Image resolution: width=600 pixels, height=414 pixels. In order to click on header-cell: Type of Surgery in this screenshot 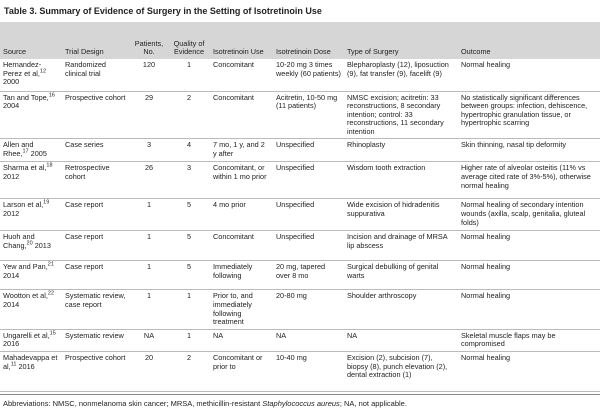, I will do `click(401, 40)`.